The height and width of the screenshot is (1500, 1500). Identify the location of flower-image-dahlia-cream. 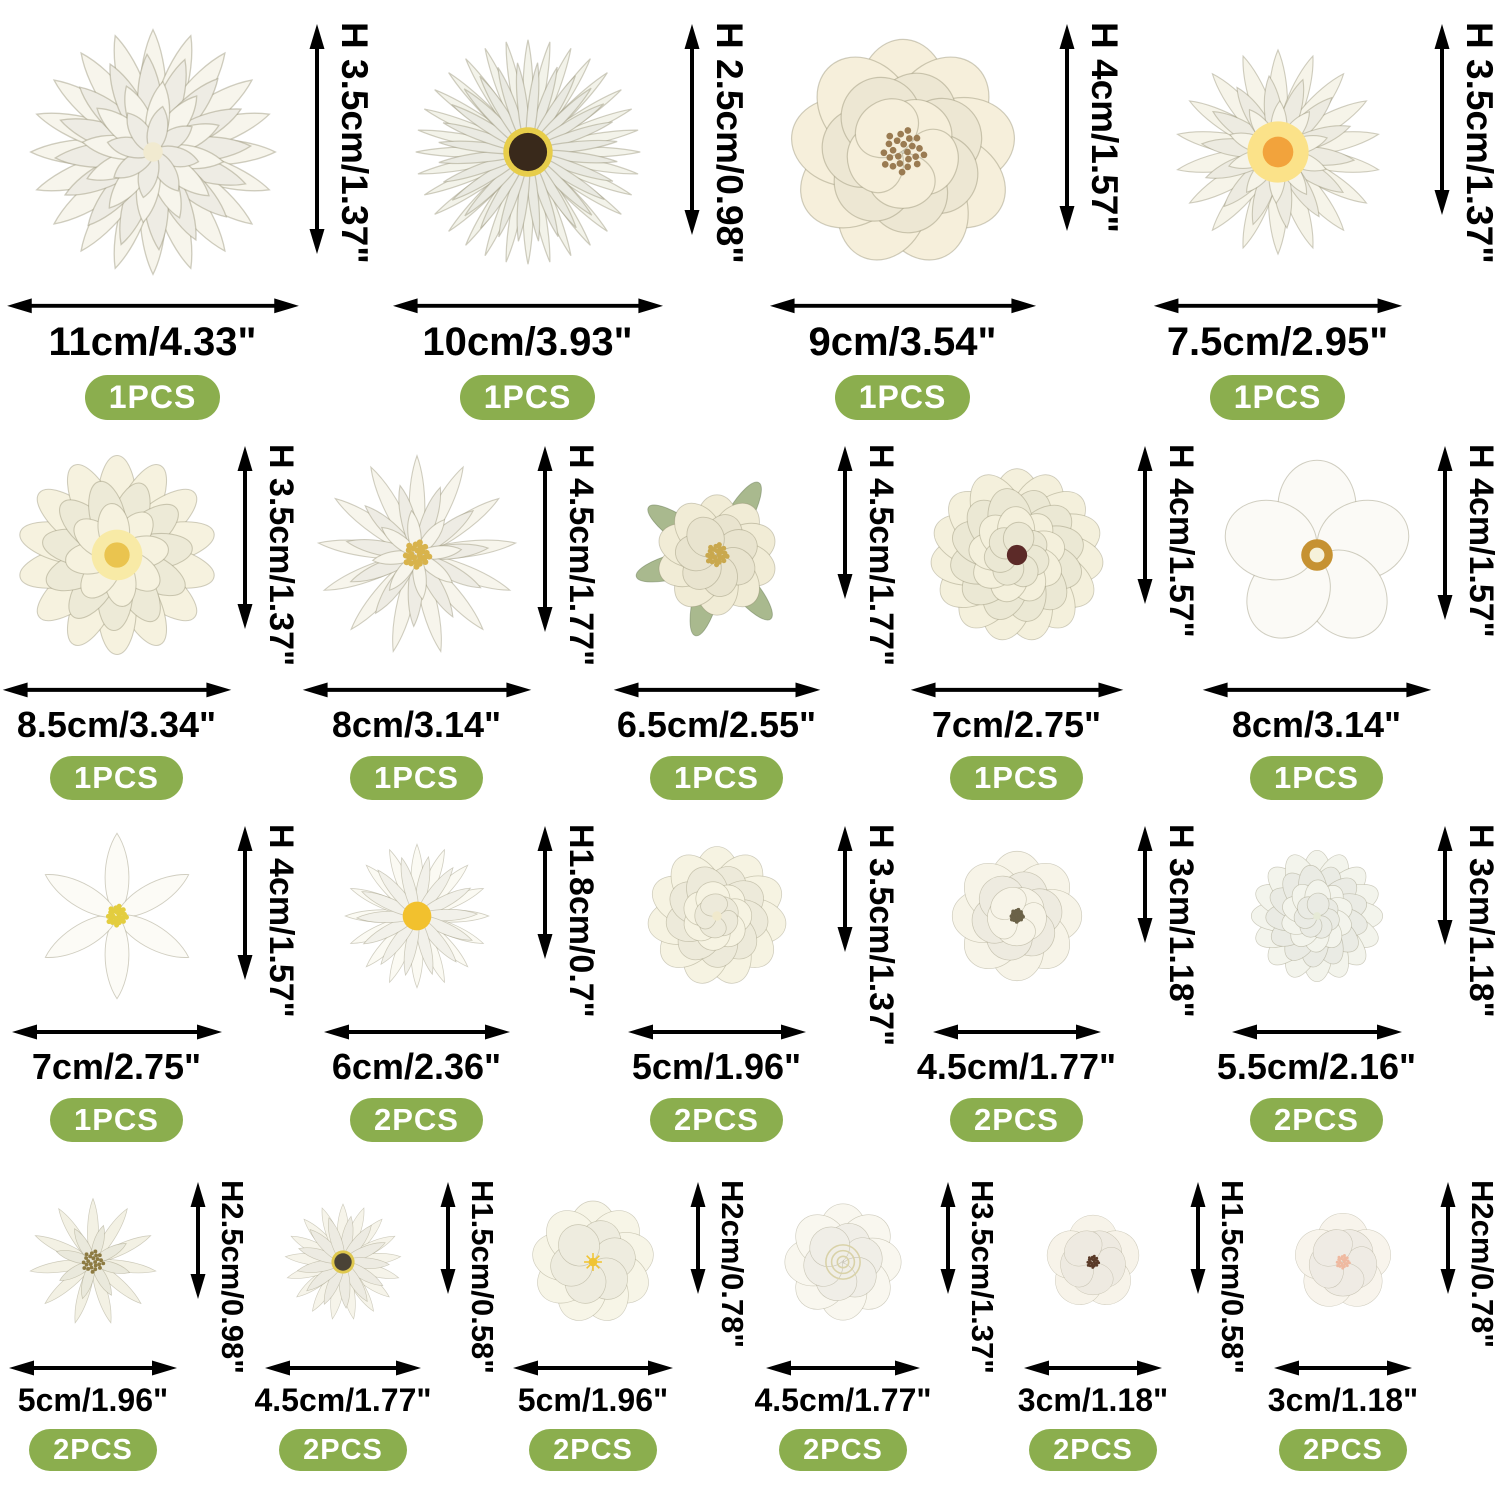
(116, 555).